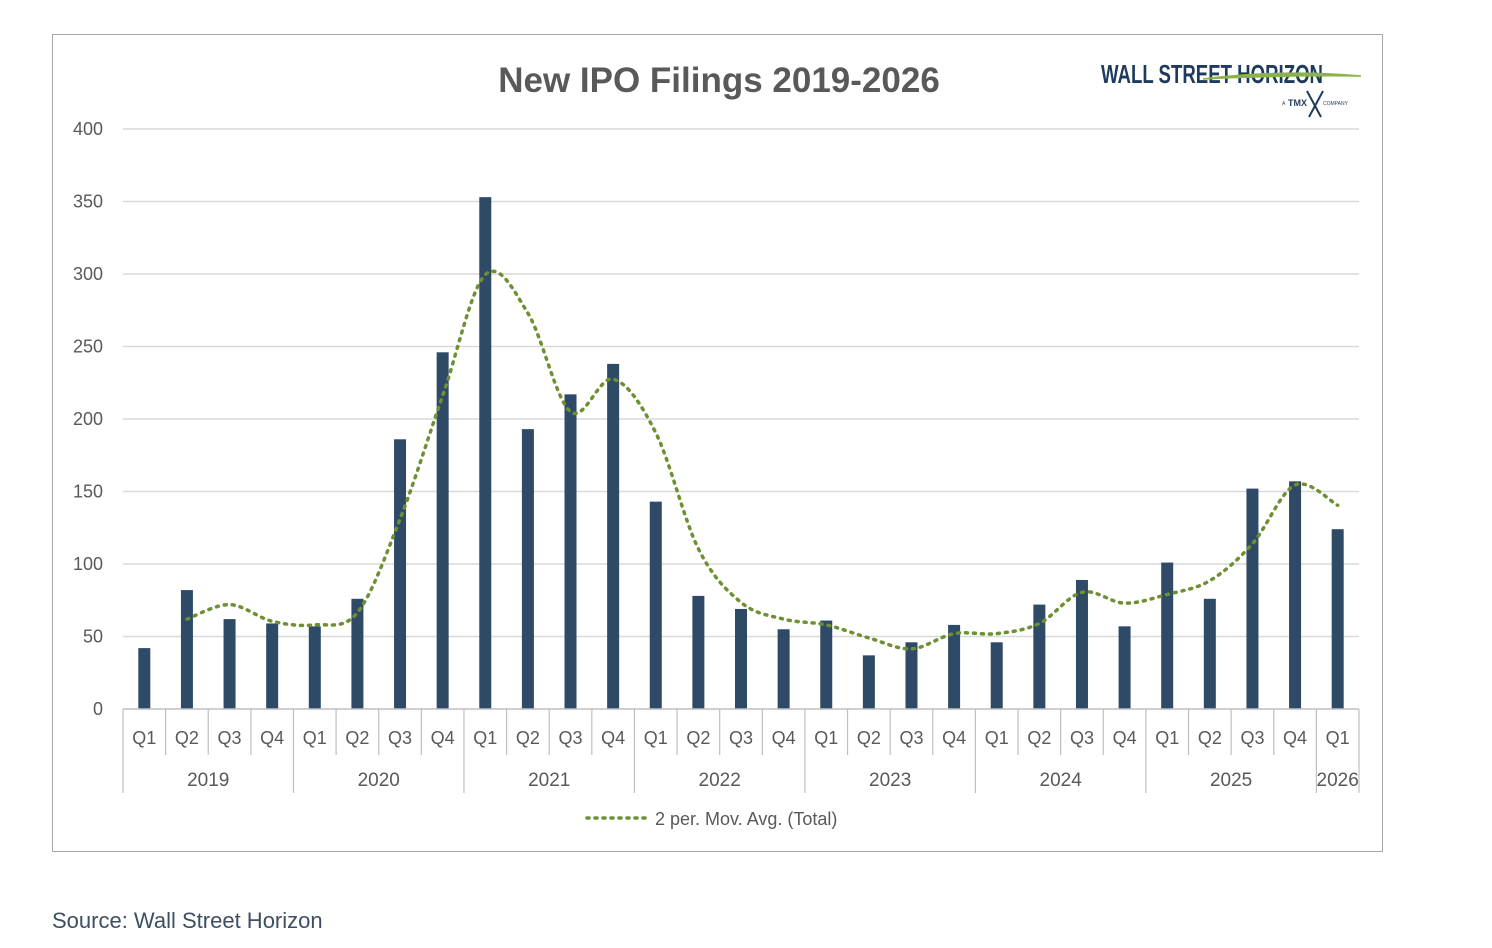  I want to click on y-axis-ticks: 0 50 100 150 200 250 300 350 400, so click(88, 419).